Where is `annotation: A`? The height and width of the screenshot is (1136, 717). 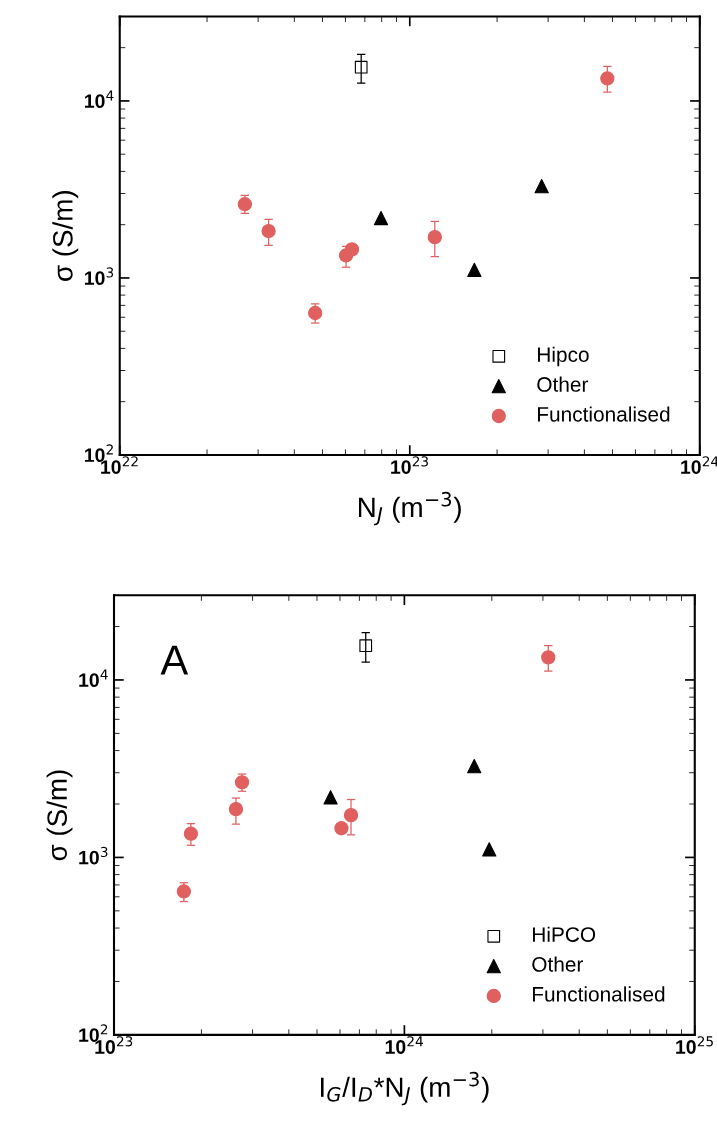
annotation: A is located at coordinates (174, 660).